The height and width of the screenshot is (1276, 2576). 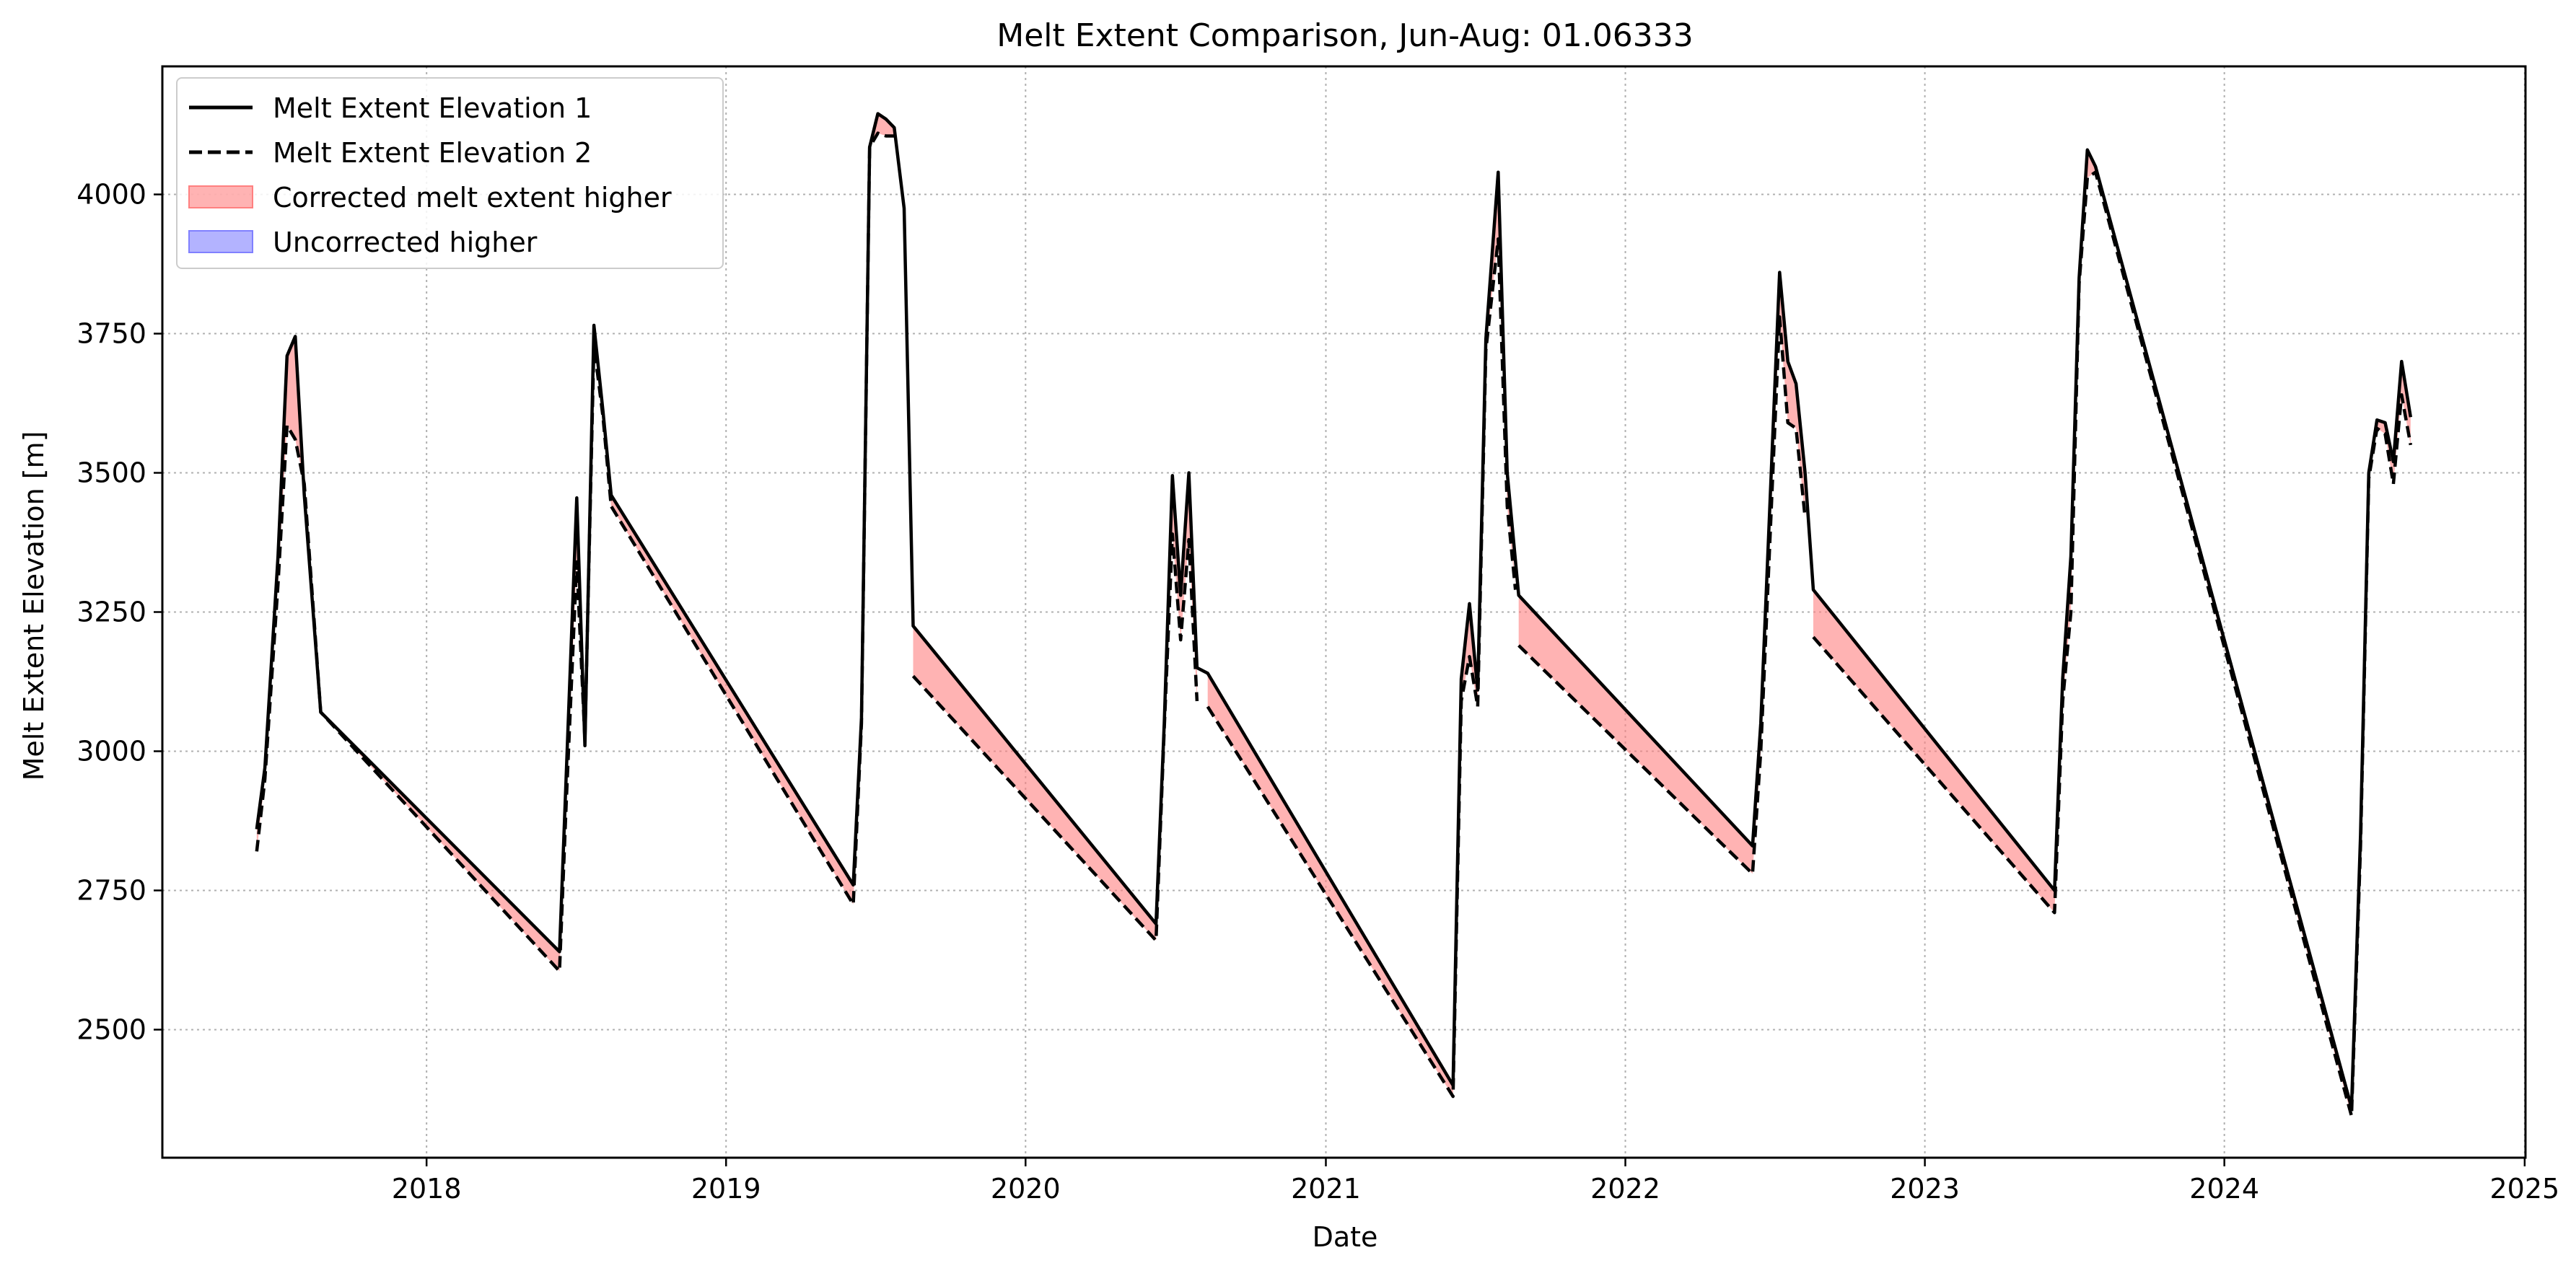 I want to click on legend-label-uncorrected-higher: Uncorrected higher, so click(x=406, y=242).